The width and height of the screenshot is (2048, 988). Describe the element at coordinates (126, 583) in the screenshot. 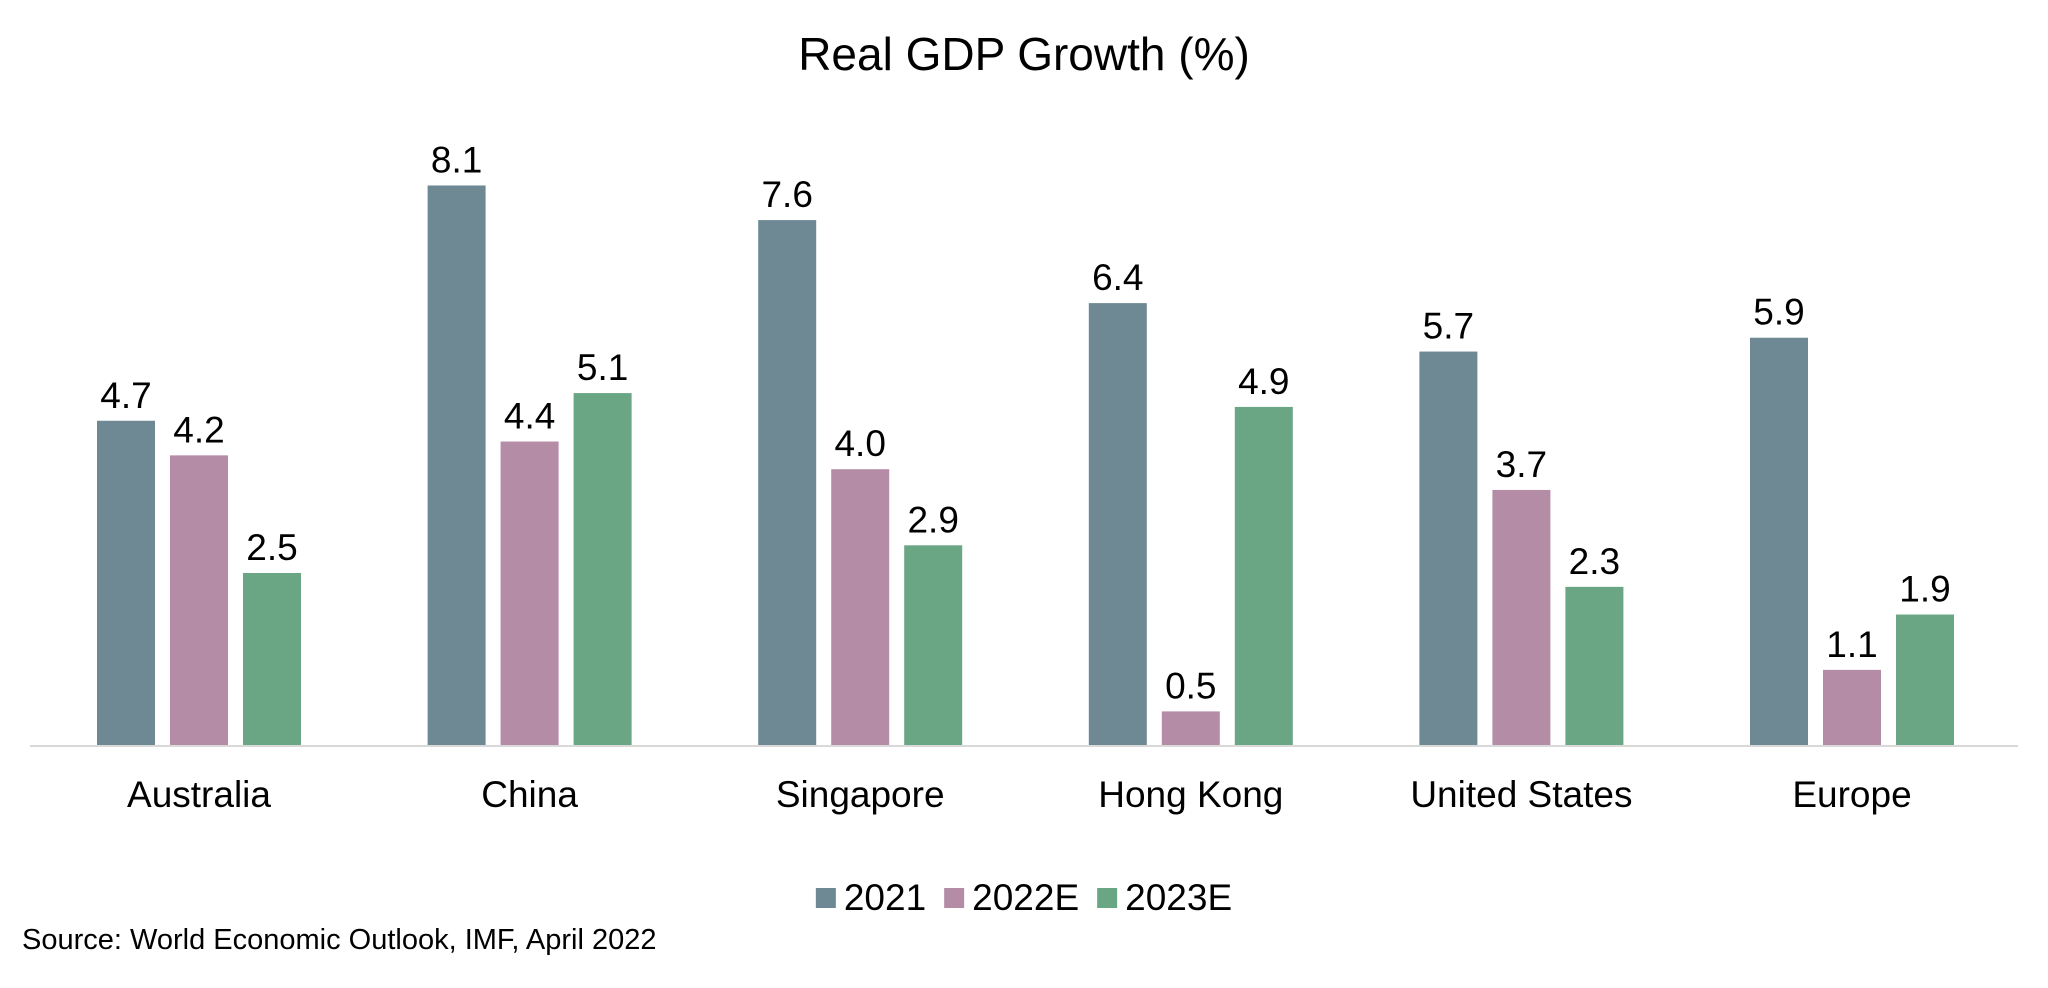

I see `bar-australia-2021` at that location.